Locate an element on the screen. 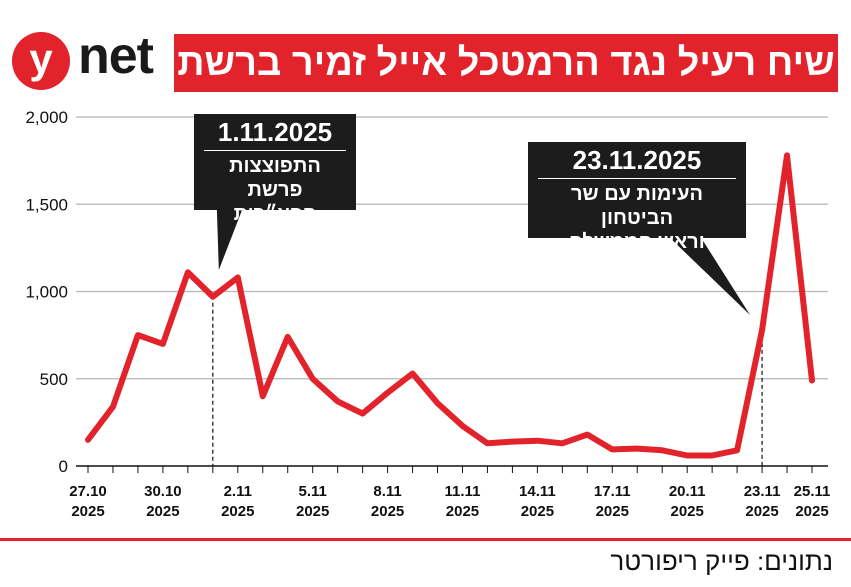 The width and height of the screenshot is (851, 587). annotation-text: העימות עם שר הביטחון וראש הממשלה is located at coordinates (637, 218).